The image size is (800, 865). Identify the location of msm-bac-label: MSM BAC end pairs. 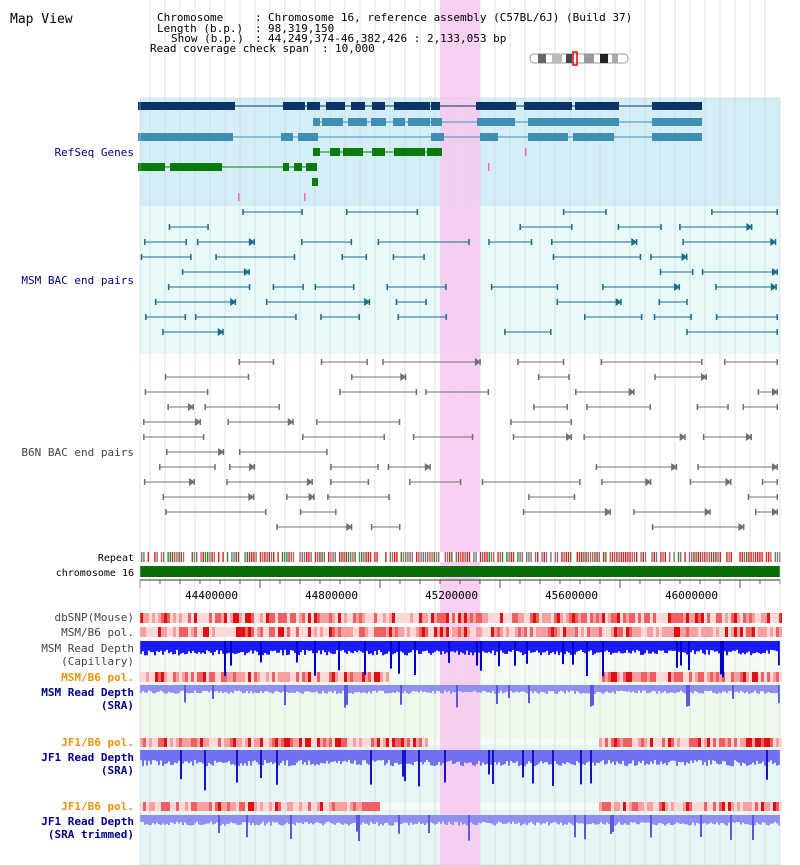
(77, 280).